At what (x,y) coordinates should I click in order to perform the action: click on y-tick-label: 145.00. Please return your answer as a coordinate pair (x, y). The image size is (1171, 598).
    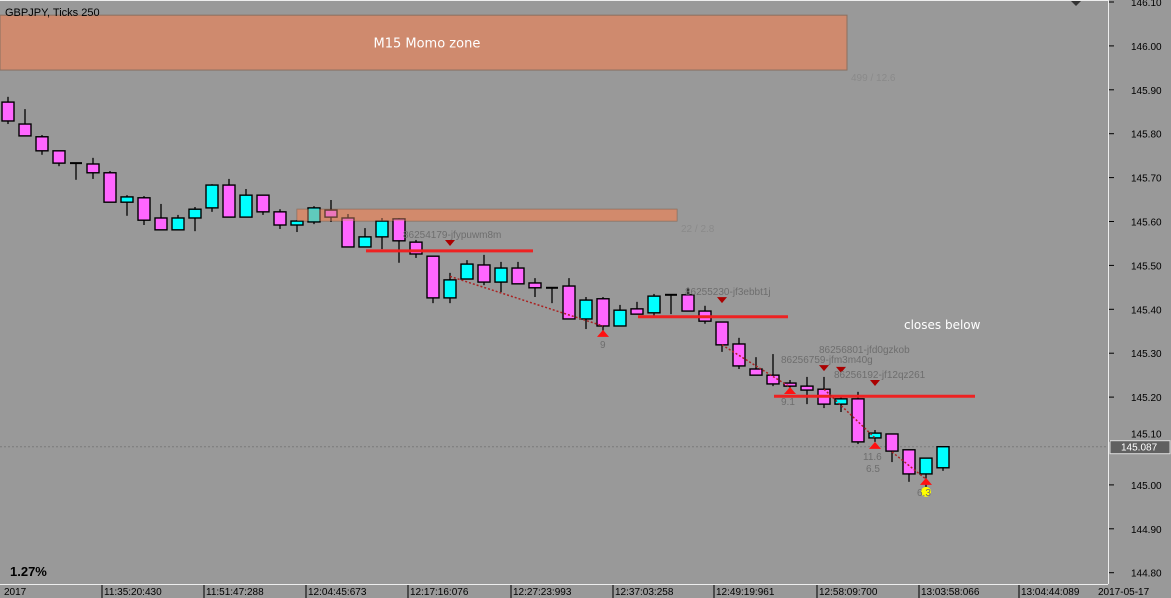
    Looking at the image, I should click on (1146, 486).